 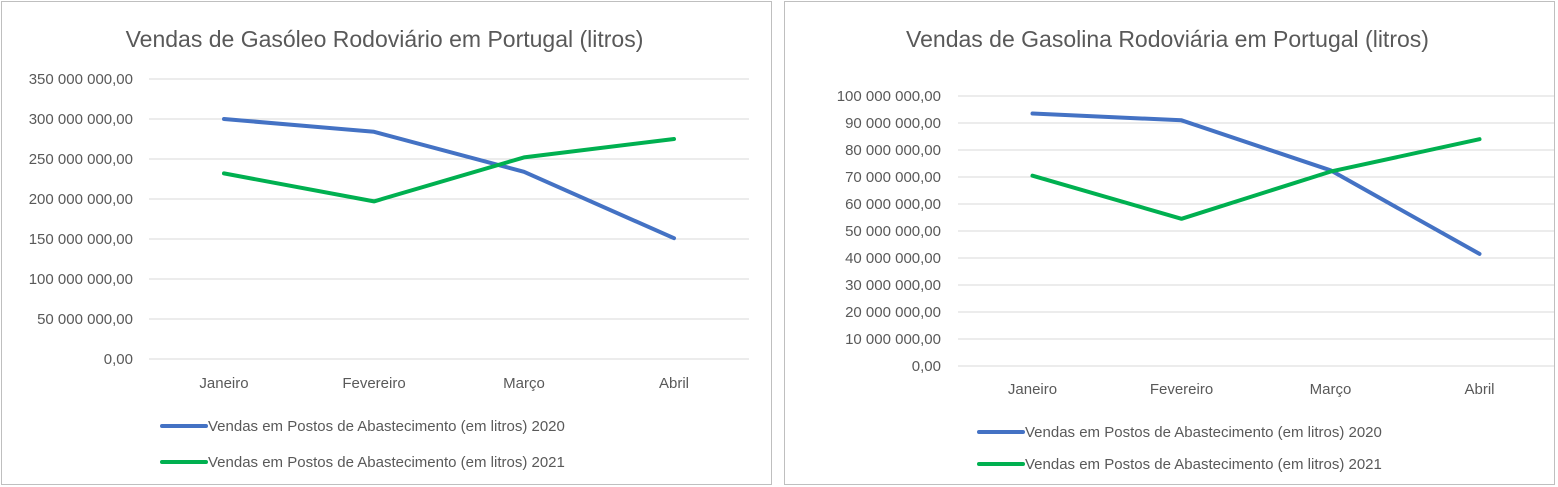 I want to click on y-tick-label: 70 000 000,00, so click(x=893, y=177).